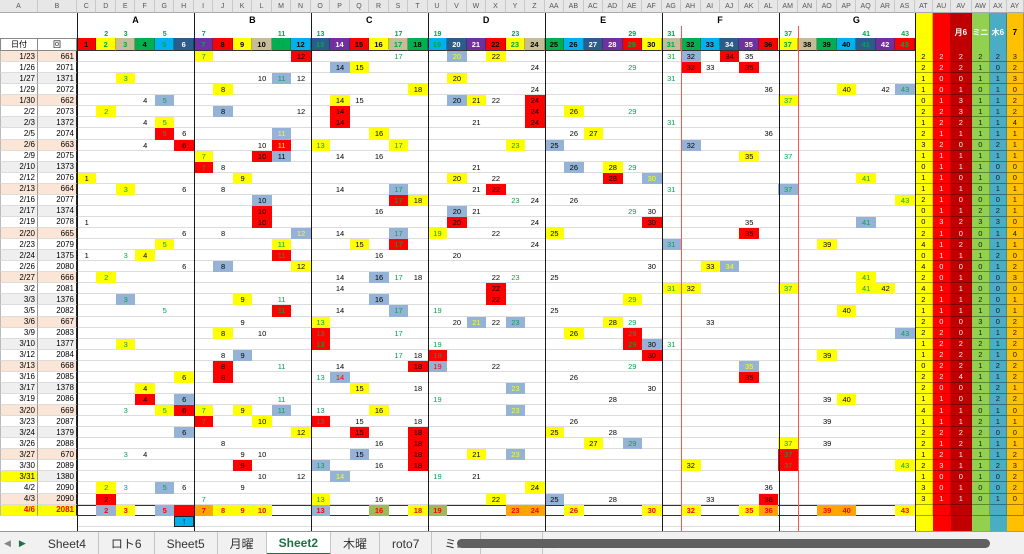  What do you see at coordinates (998, 6) in the screenshot?
I see `column-header-AX: AX` at bounding box center [998, 6].